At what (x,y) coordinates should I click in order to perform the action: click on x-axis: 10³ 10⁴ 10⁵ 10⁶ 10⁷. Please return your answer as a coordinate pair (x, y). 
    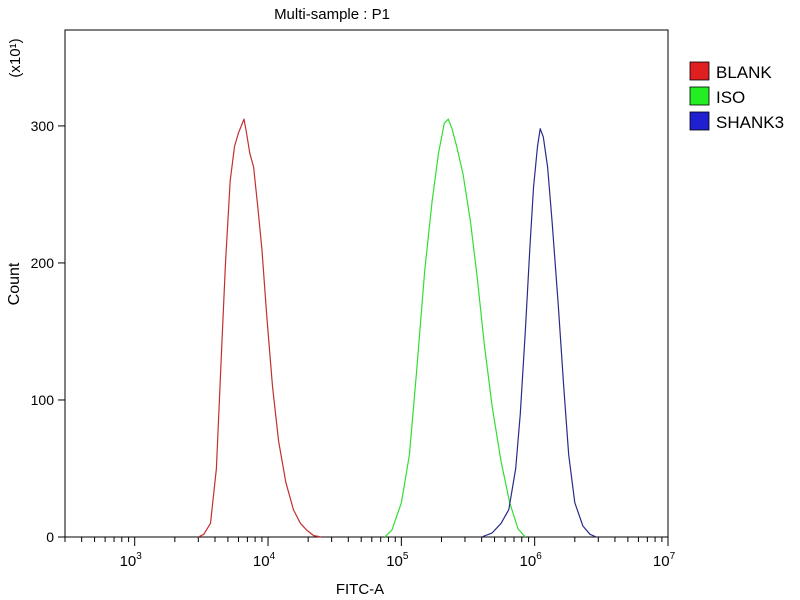
    Looking at the image, I should click on (370, 553).